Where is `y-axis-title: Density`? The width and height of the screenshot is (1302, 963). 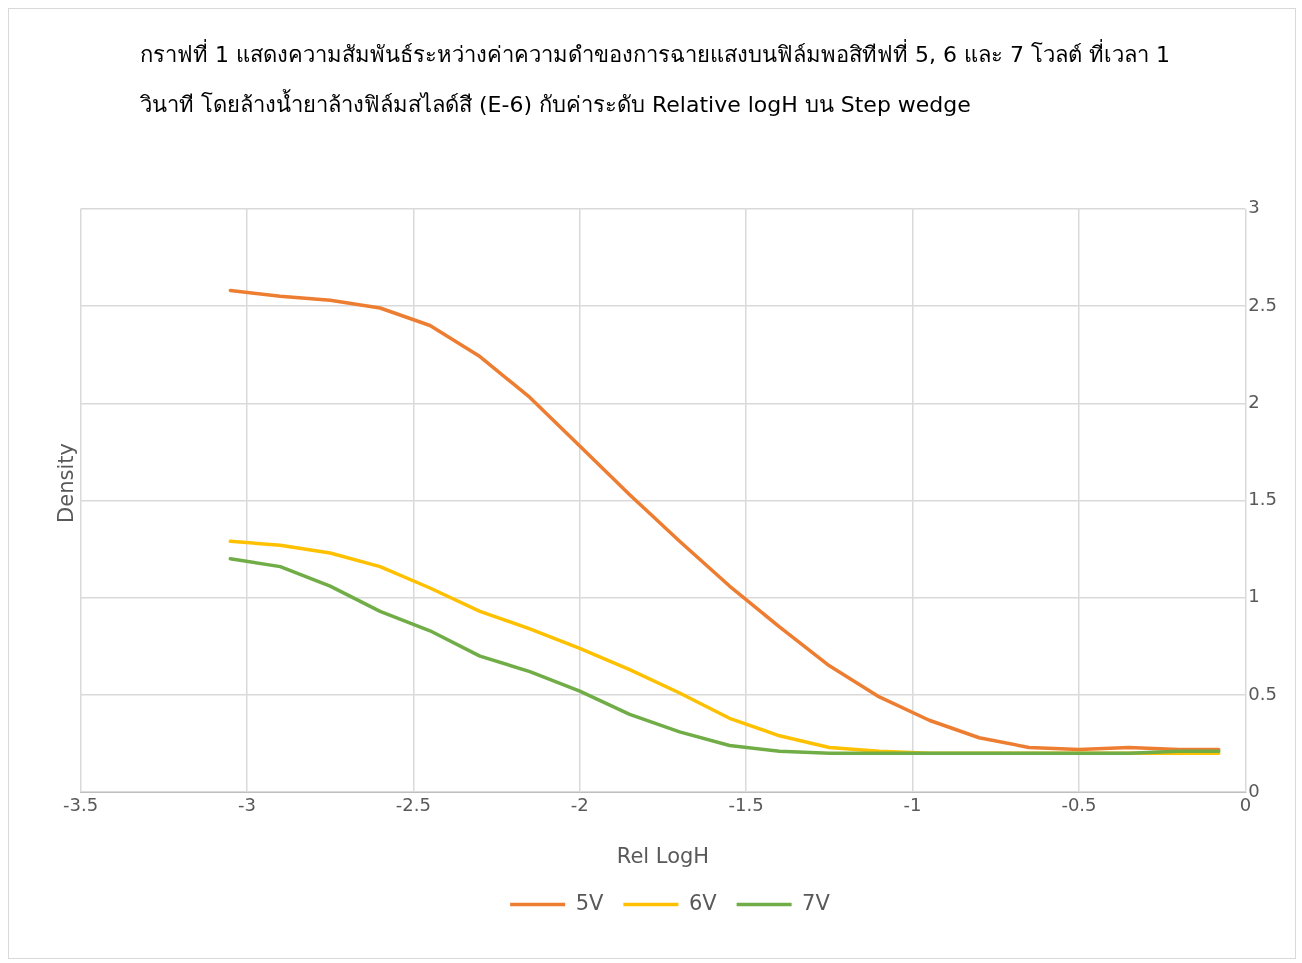 y-axis-title: Density is located at coordinates (66, 483).